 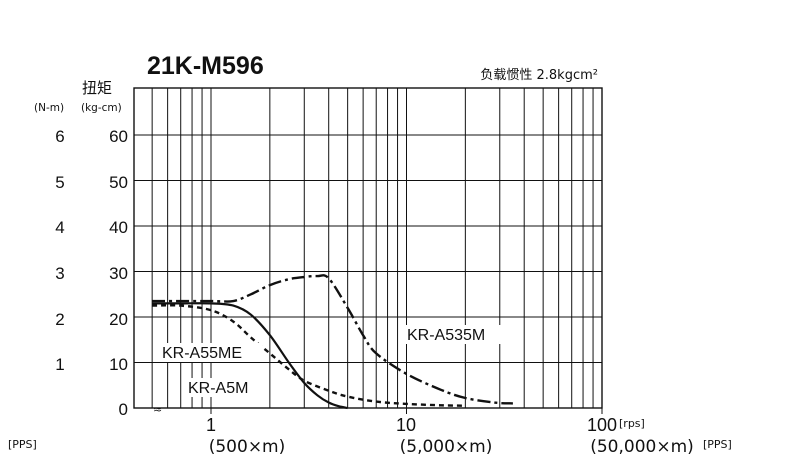 What do you see at coordinates (118, 227) in the screenshot?
I see `y-tick-kgcm-40: 40` at bounding box center [118, 227].